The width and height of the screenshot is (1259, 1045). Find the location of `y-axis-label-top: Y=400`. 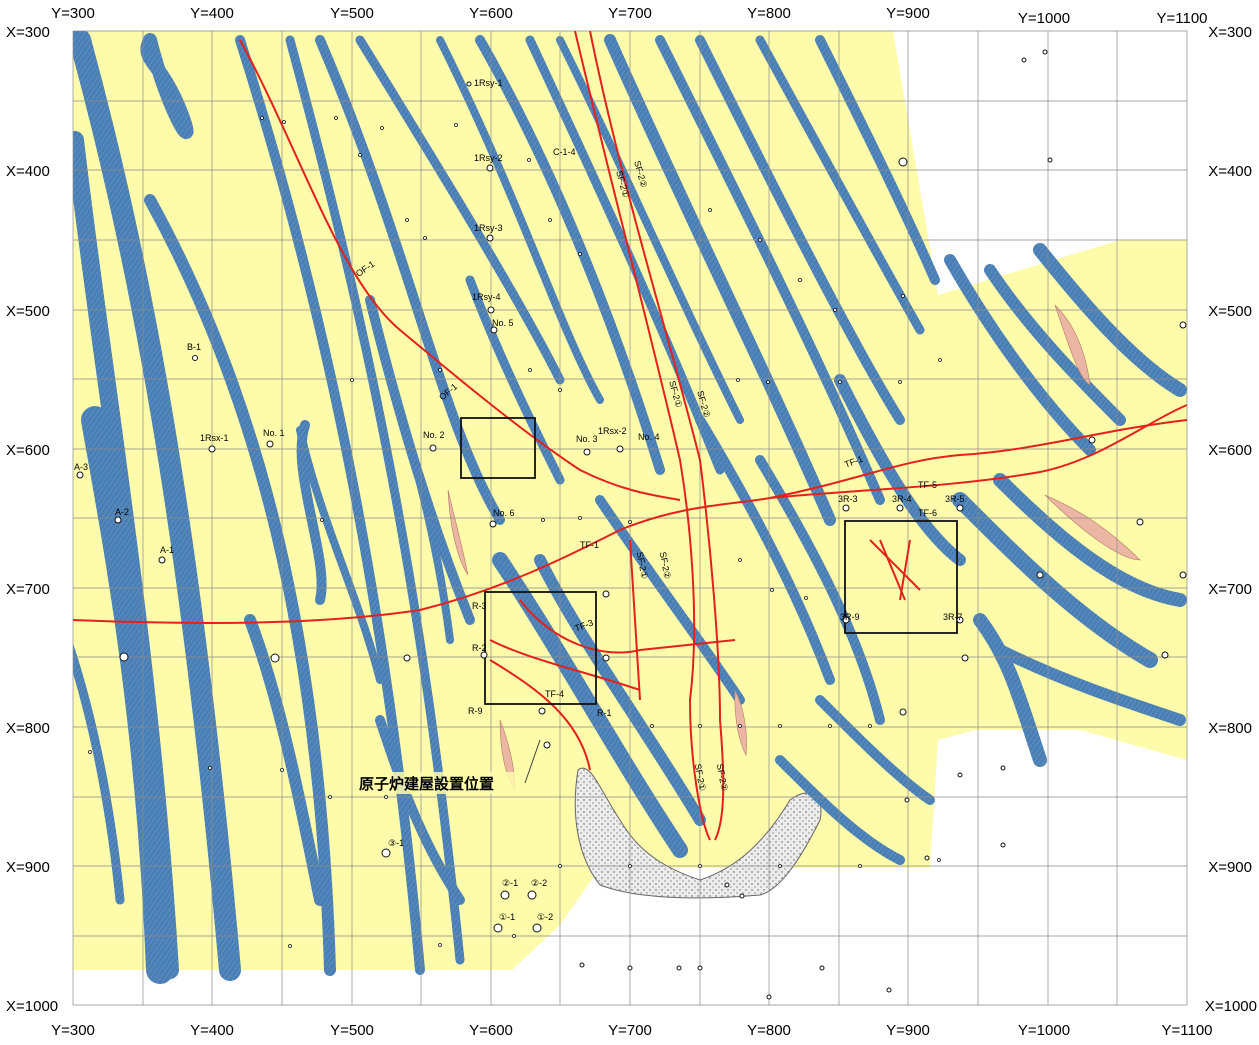

y-axis-label-top: Y=400 is located at coordinates (212, 13).